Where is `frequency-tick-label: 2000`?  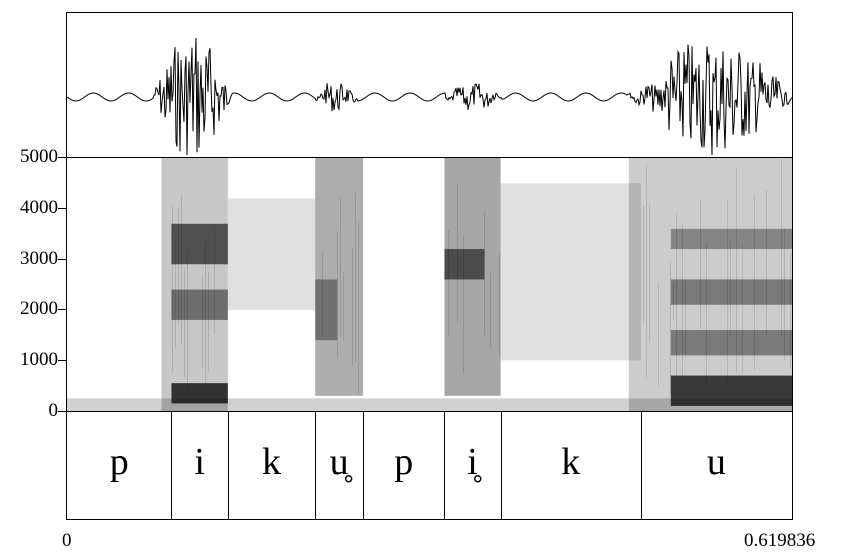
frequency-tick-label: 2000 is located at coordinates (39, 309).